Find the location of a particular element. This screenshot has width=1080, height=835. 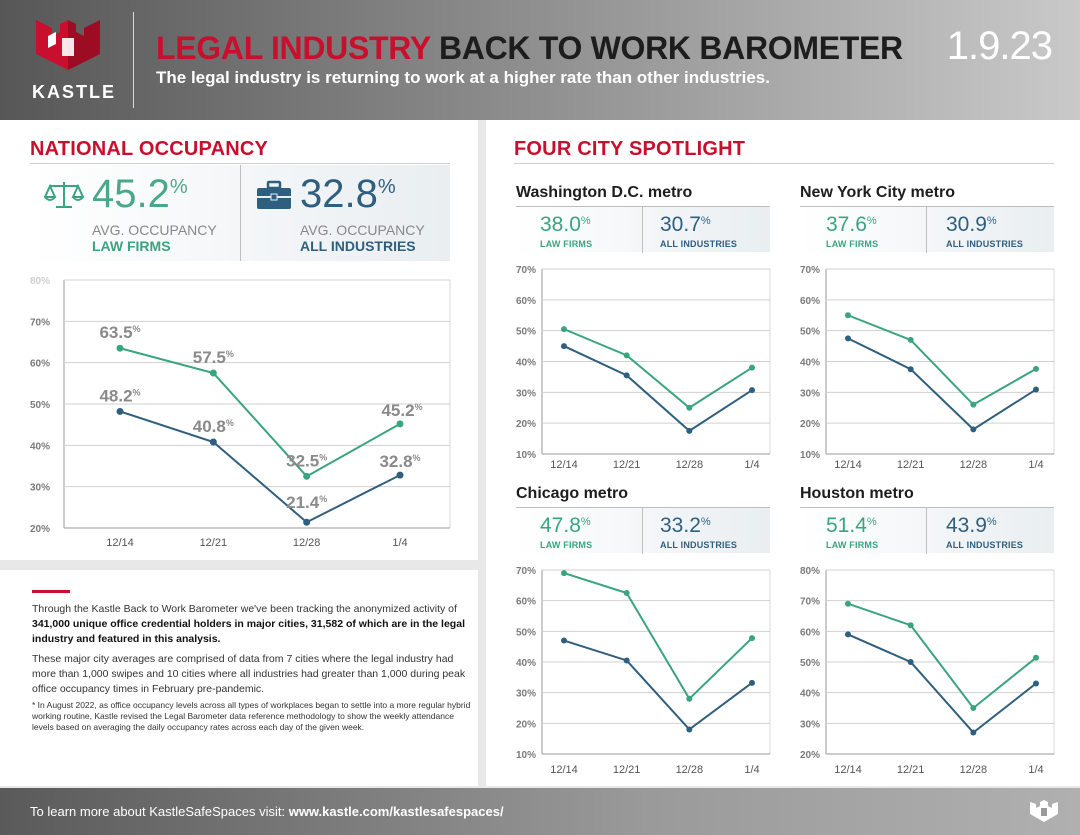

houston-y-tick-label: 70% is located at coordinates (810, 602).